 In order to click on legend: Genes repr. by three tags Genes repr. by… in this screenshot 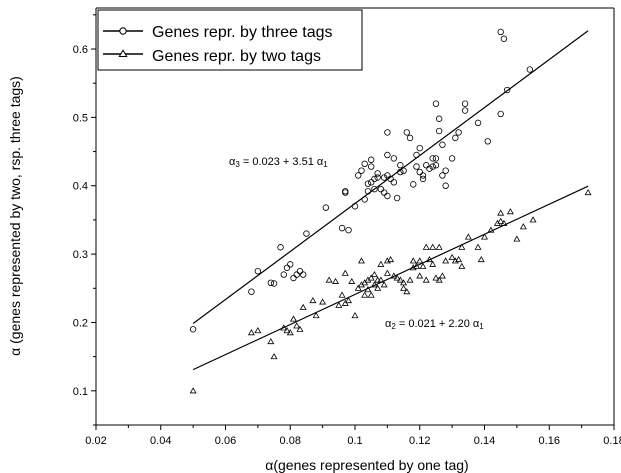, I will do `click(230, 40)`.